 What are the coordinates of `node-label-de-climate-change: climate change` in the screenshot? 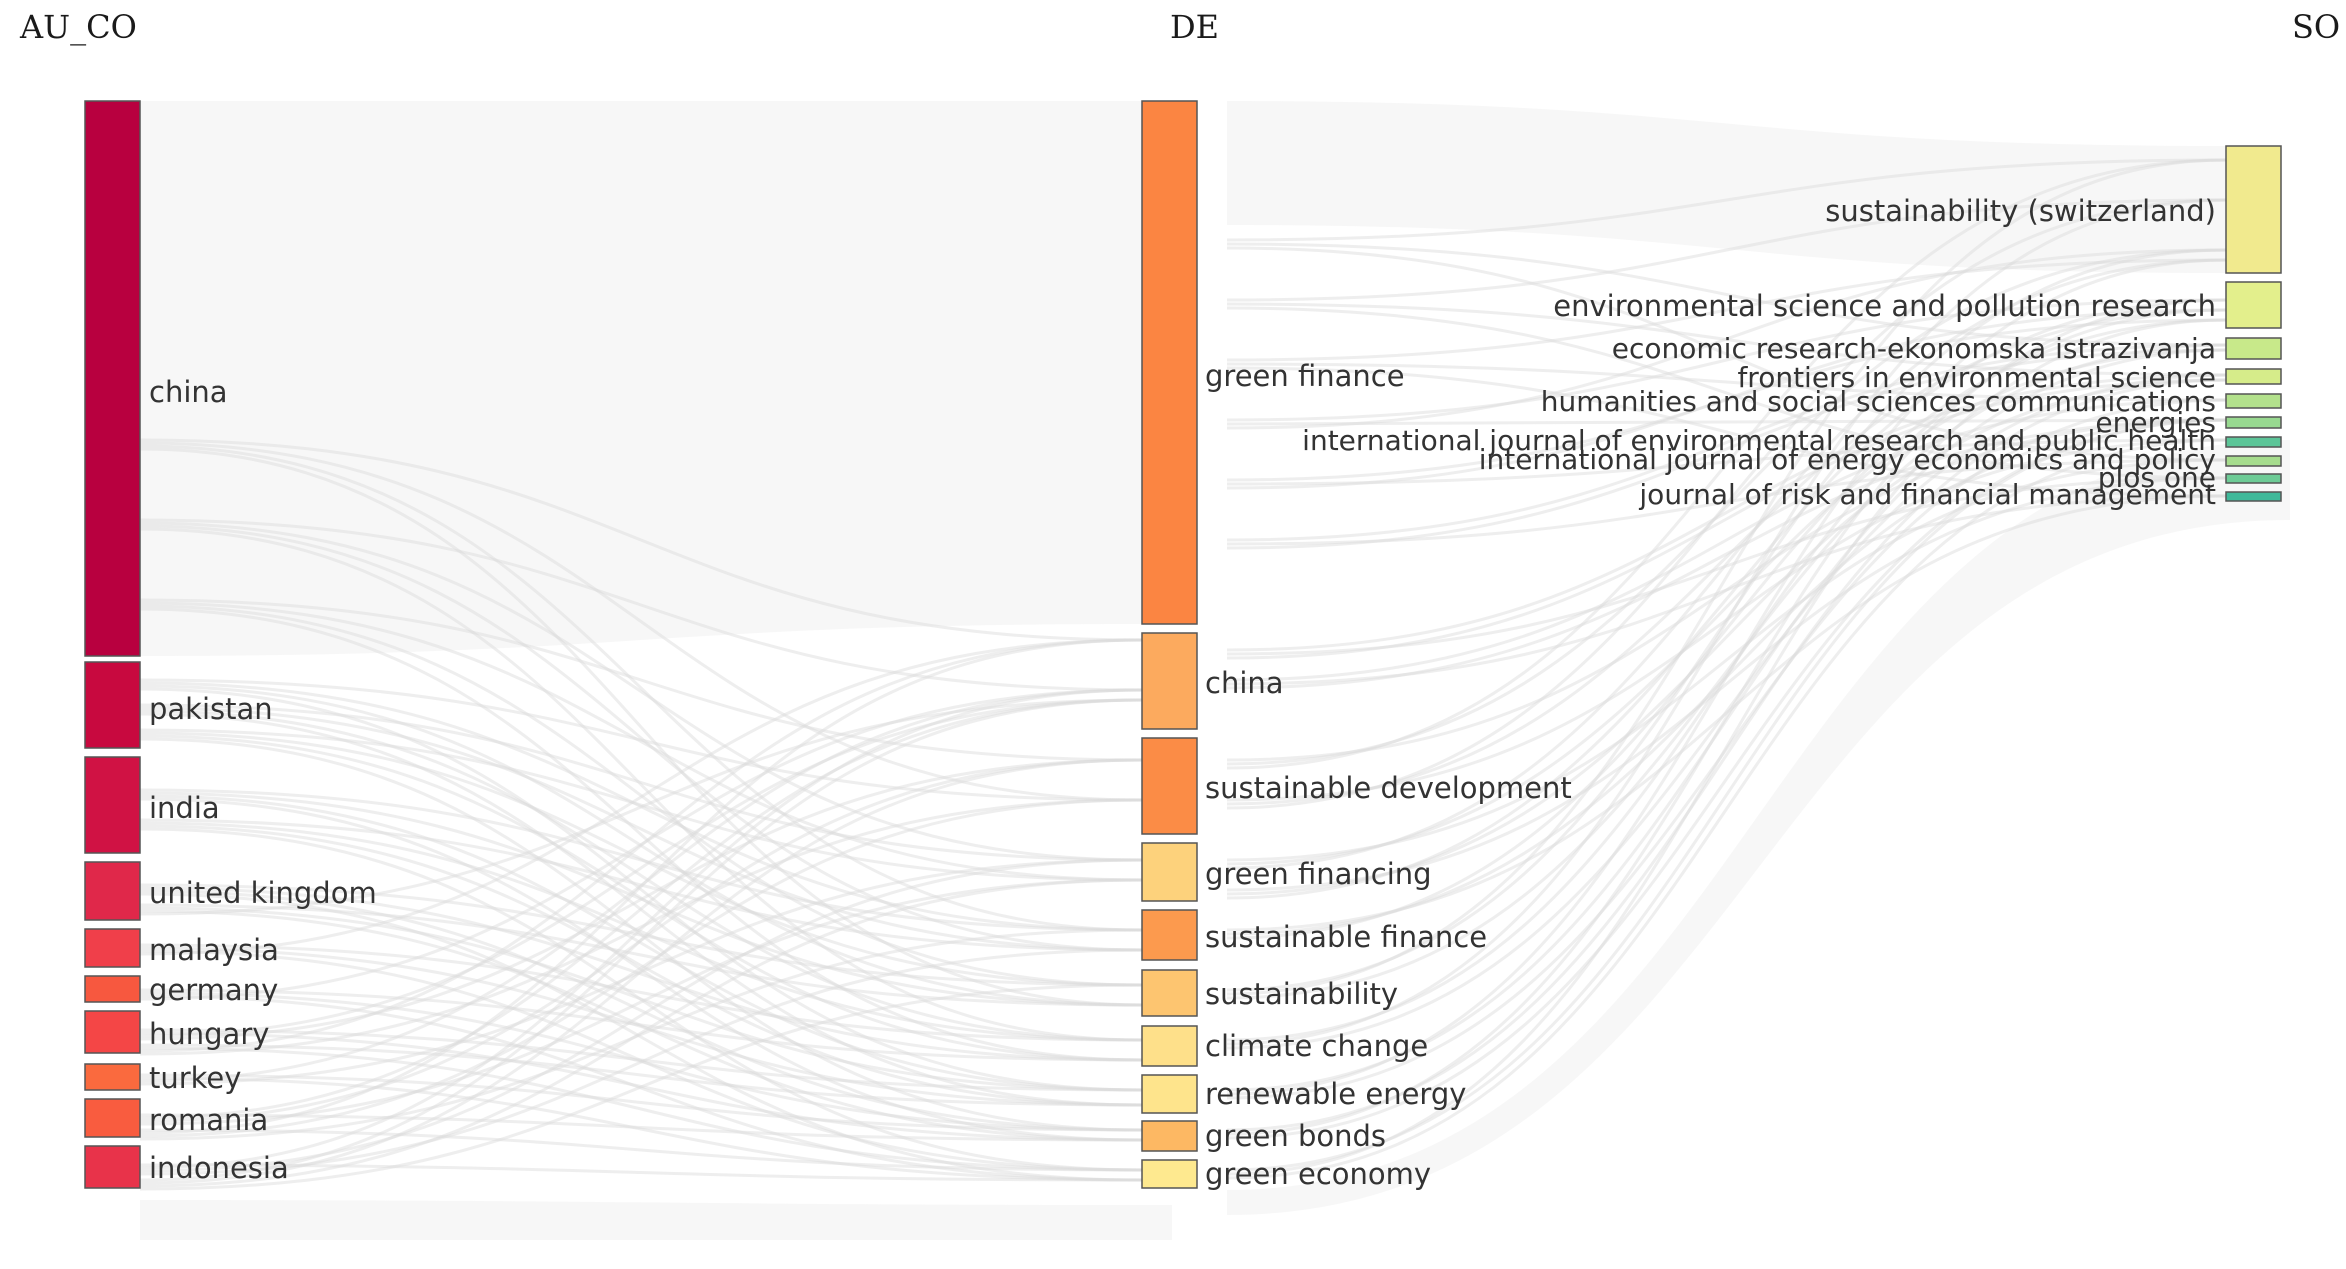 It's located at (1316, 1046).